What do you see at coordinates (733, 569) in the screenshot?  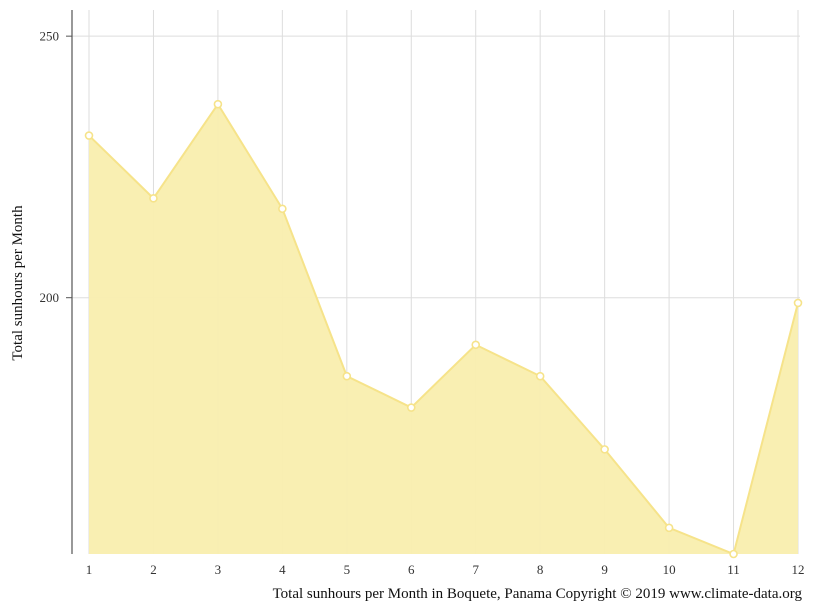 I see `x-tick-label: 11` at bounding box center [733, 569].